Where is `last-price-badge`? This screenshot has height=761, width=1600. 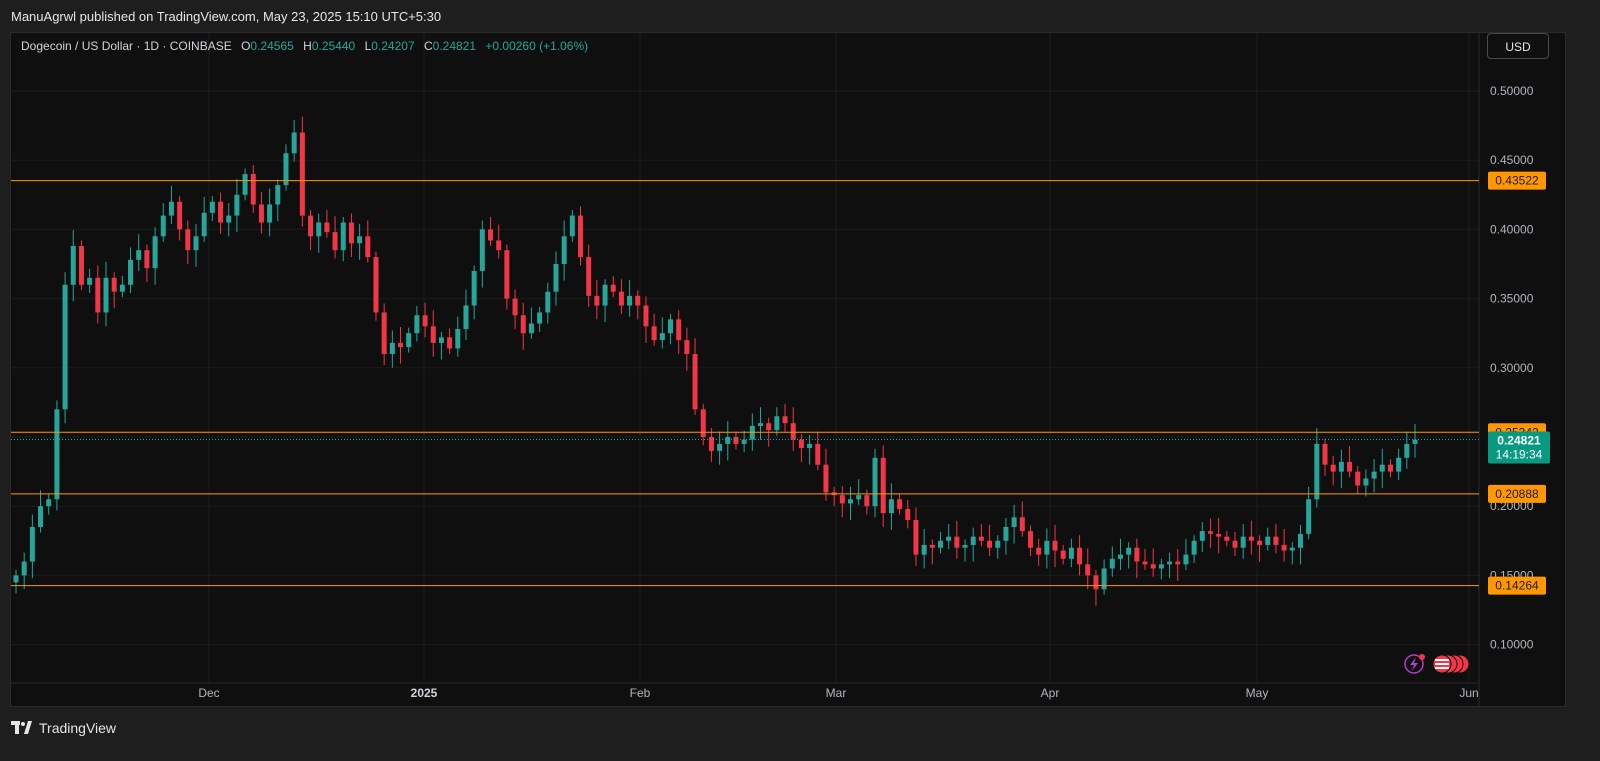
last-price-badge is located at coordinates (1519, 447).